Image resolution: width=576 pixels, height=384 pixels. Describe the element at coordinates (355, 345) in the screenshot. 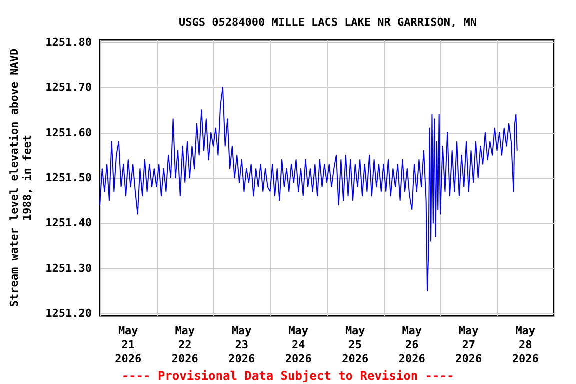

I see `x-tick-label: May 25 2026` at that location.